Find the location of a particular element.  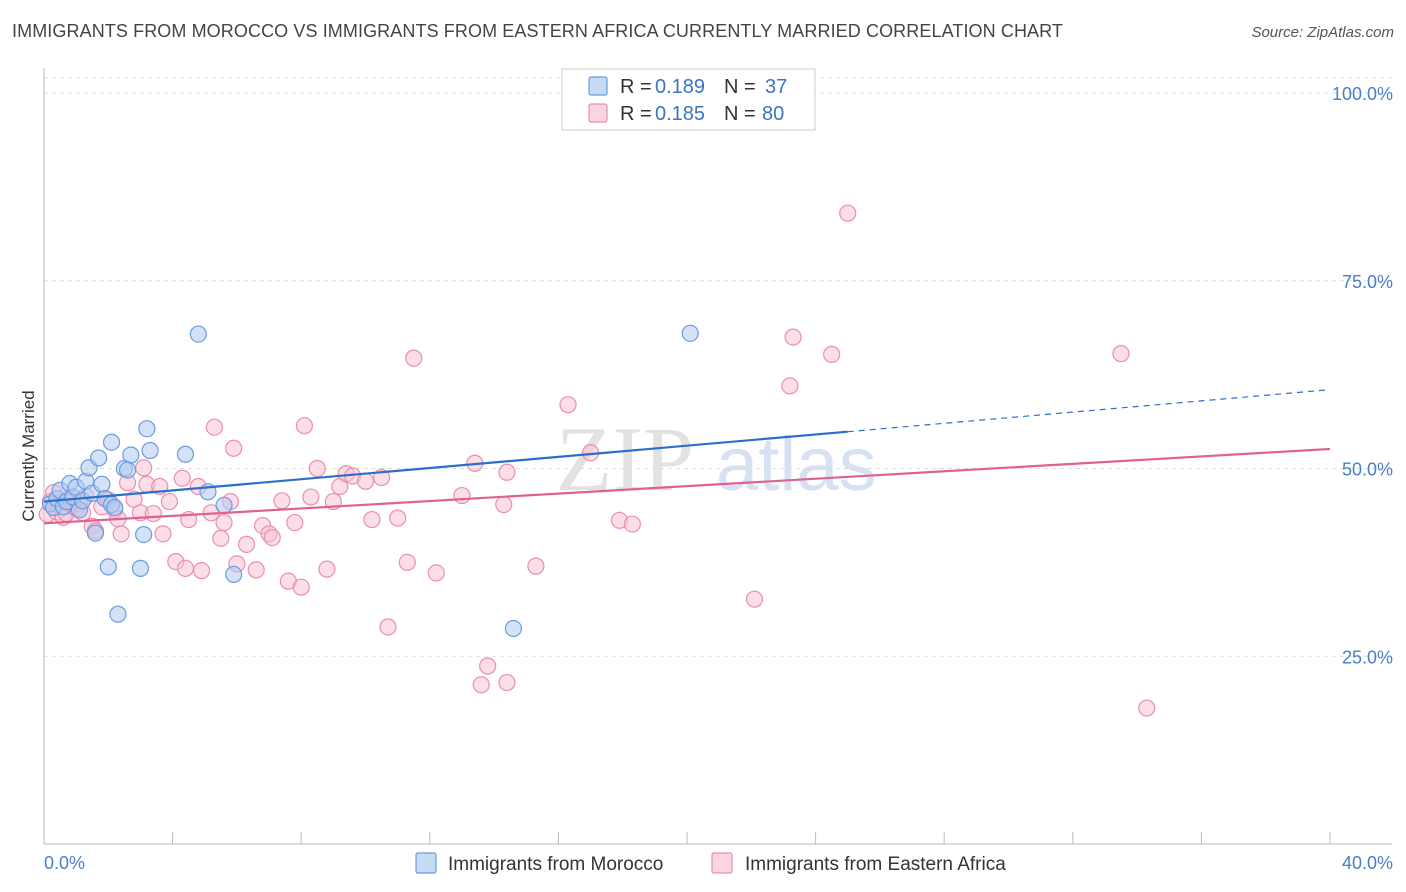

legend-box: R = 0.189 N = 37 R = 0.185 N = 80 is located at coordinates (688, 99).